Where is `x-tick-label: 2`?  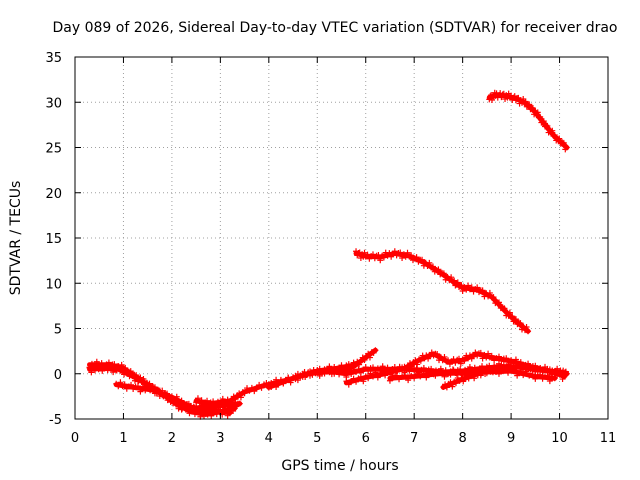 x-tick-label: 2 is located at coordinates (172, 438).